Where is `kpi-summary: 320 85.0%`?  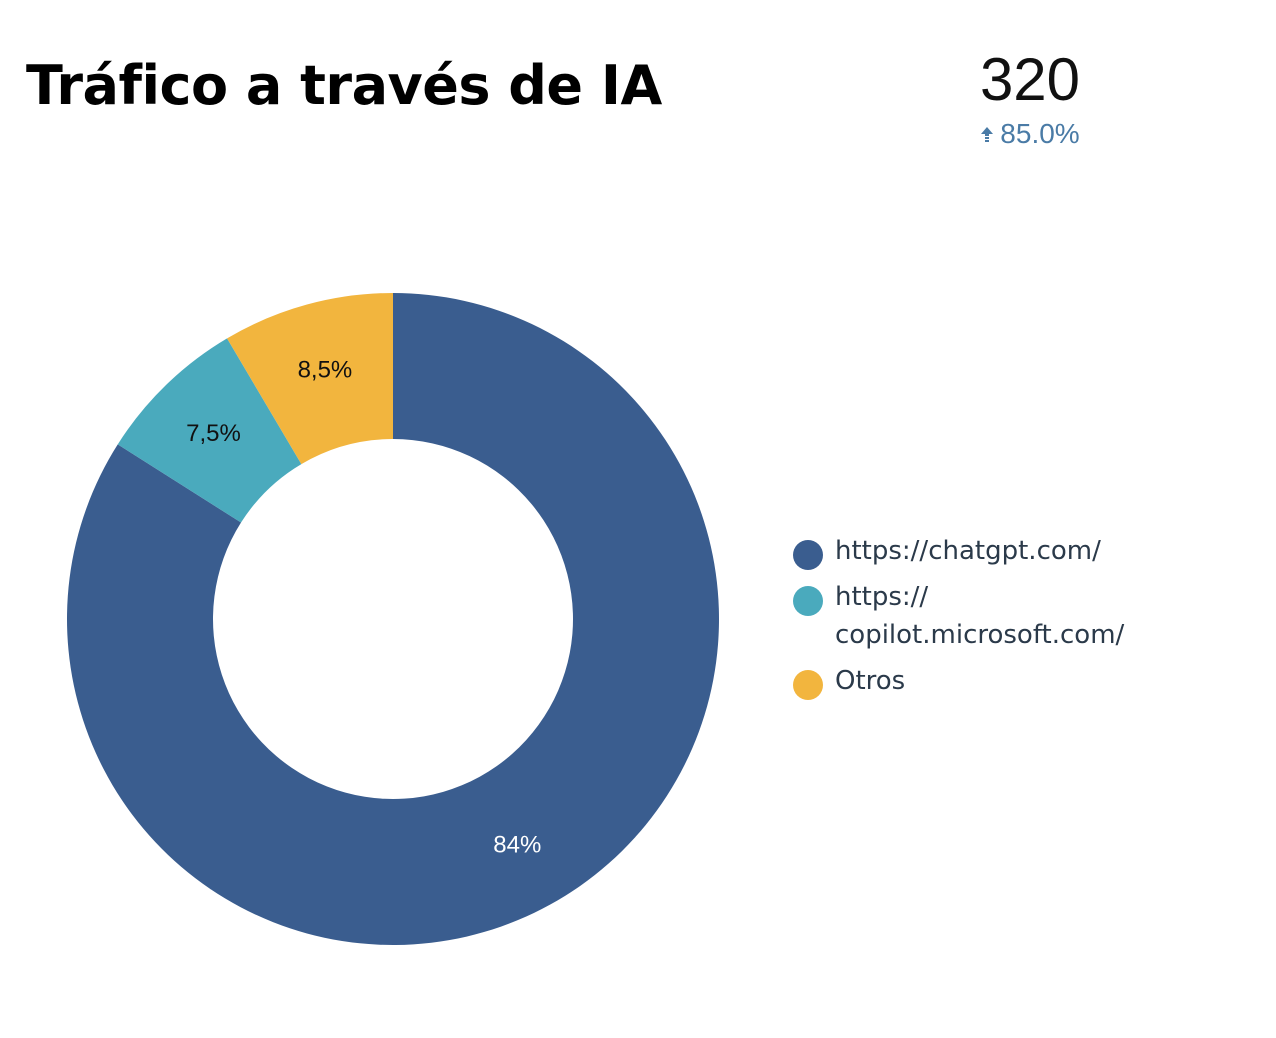
kpi-summary: 320 85.0% is located at coordinates (1030, 98).